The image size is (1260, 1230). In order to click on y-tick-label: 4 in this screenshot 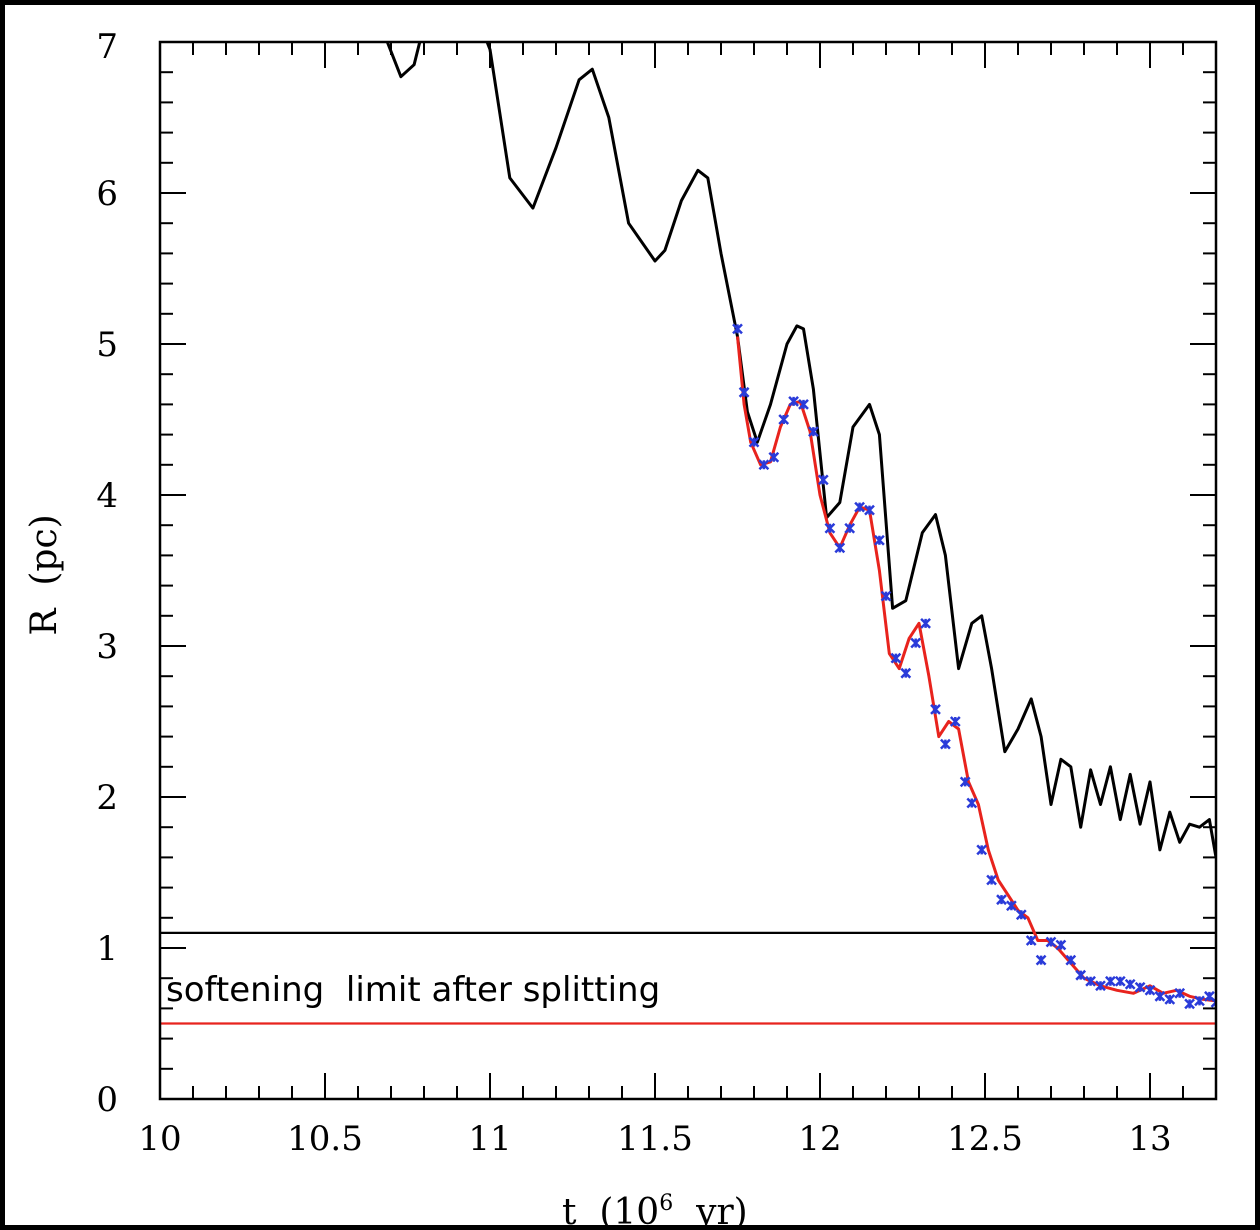, I will do `click(107, 496)`.